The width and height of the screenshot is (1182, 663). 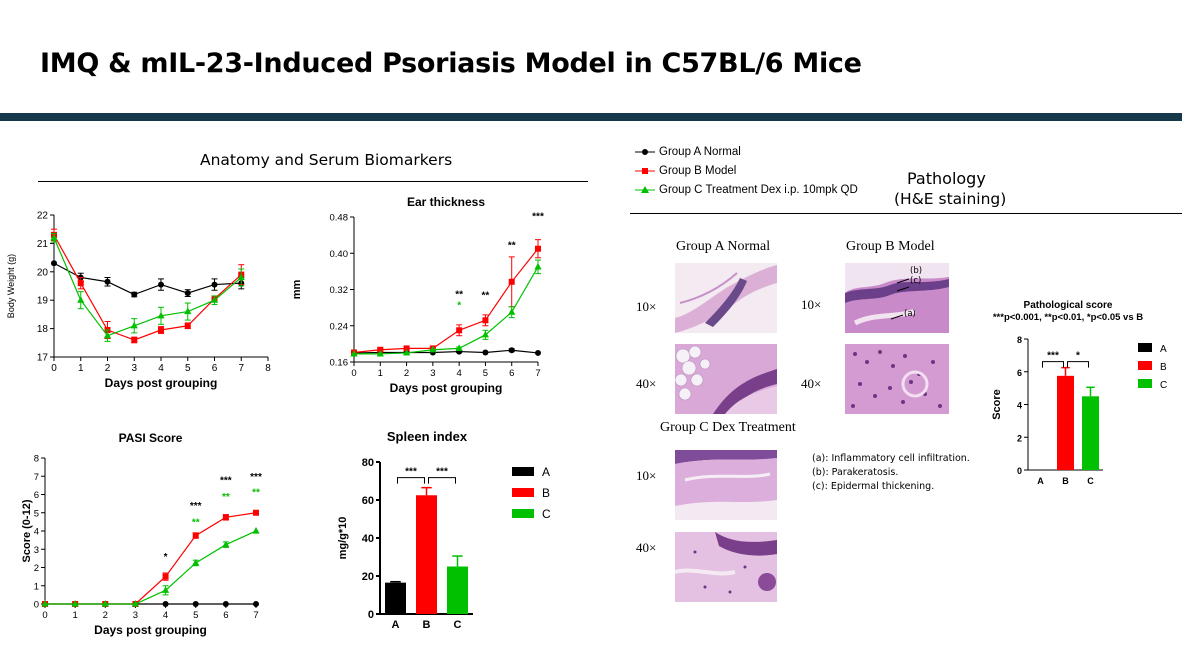 What do you see at coordinates (427, 625) in the screenshot?
I see `x-tick-label: B` at bounding box center [427, 625].